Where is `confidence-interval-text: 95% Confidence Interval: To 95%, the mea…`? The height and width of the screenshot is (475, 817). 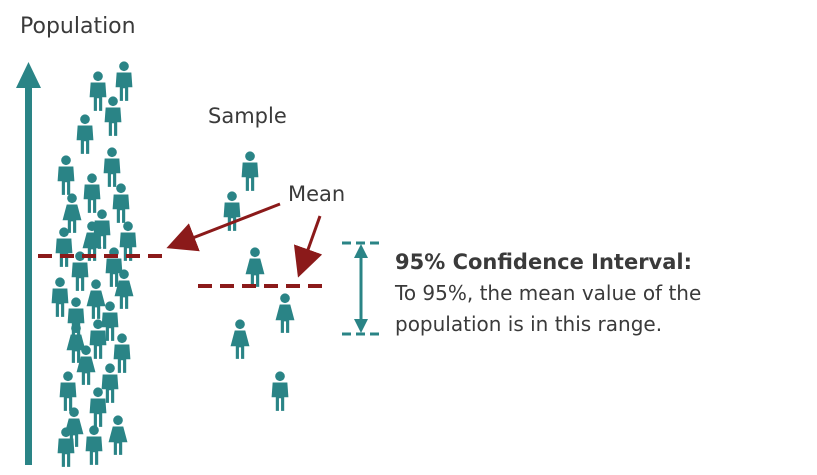
confidence-interval-text: 95% Confidence Interval: To 95%, the mea… is located at coordinates (548, 293).